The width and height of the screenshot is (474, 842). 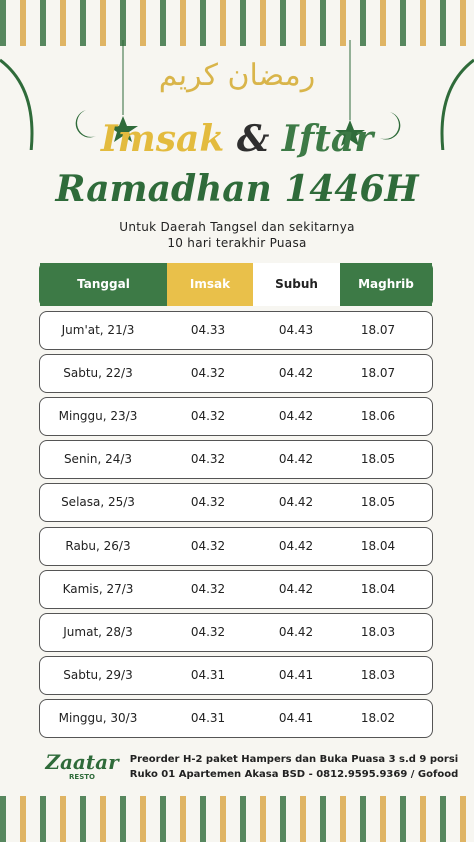 I want to click on table-cell: Selasa, 25/3, so click(x=98, y=502).